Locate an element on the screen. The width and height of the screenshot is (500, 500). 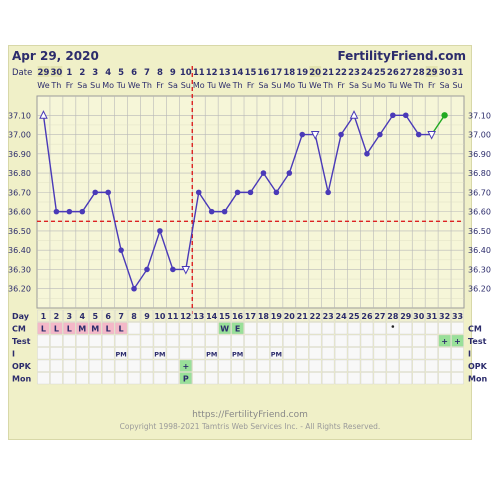
date-label: 11 is located at coordinates (199, 73).